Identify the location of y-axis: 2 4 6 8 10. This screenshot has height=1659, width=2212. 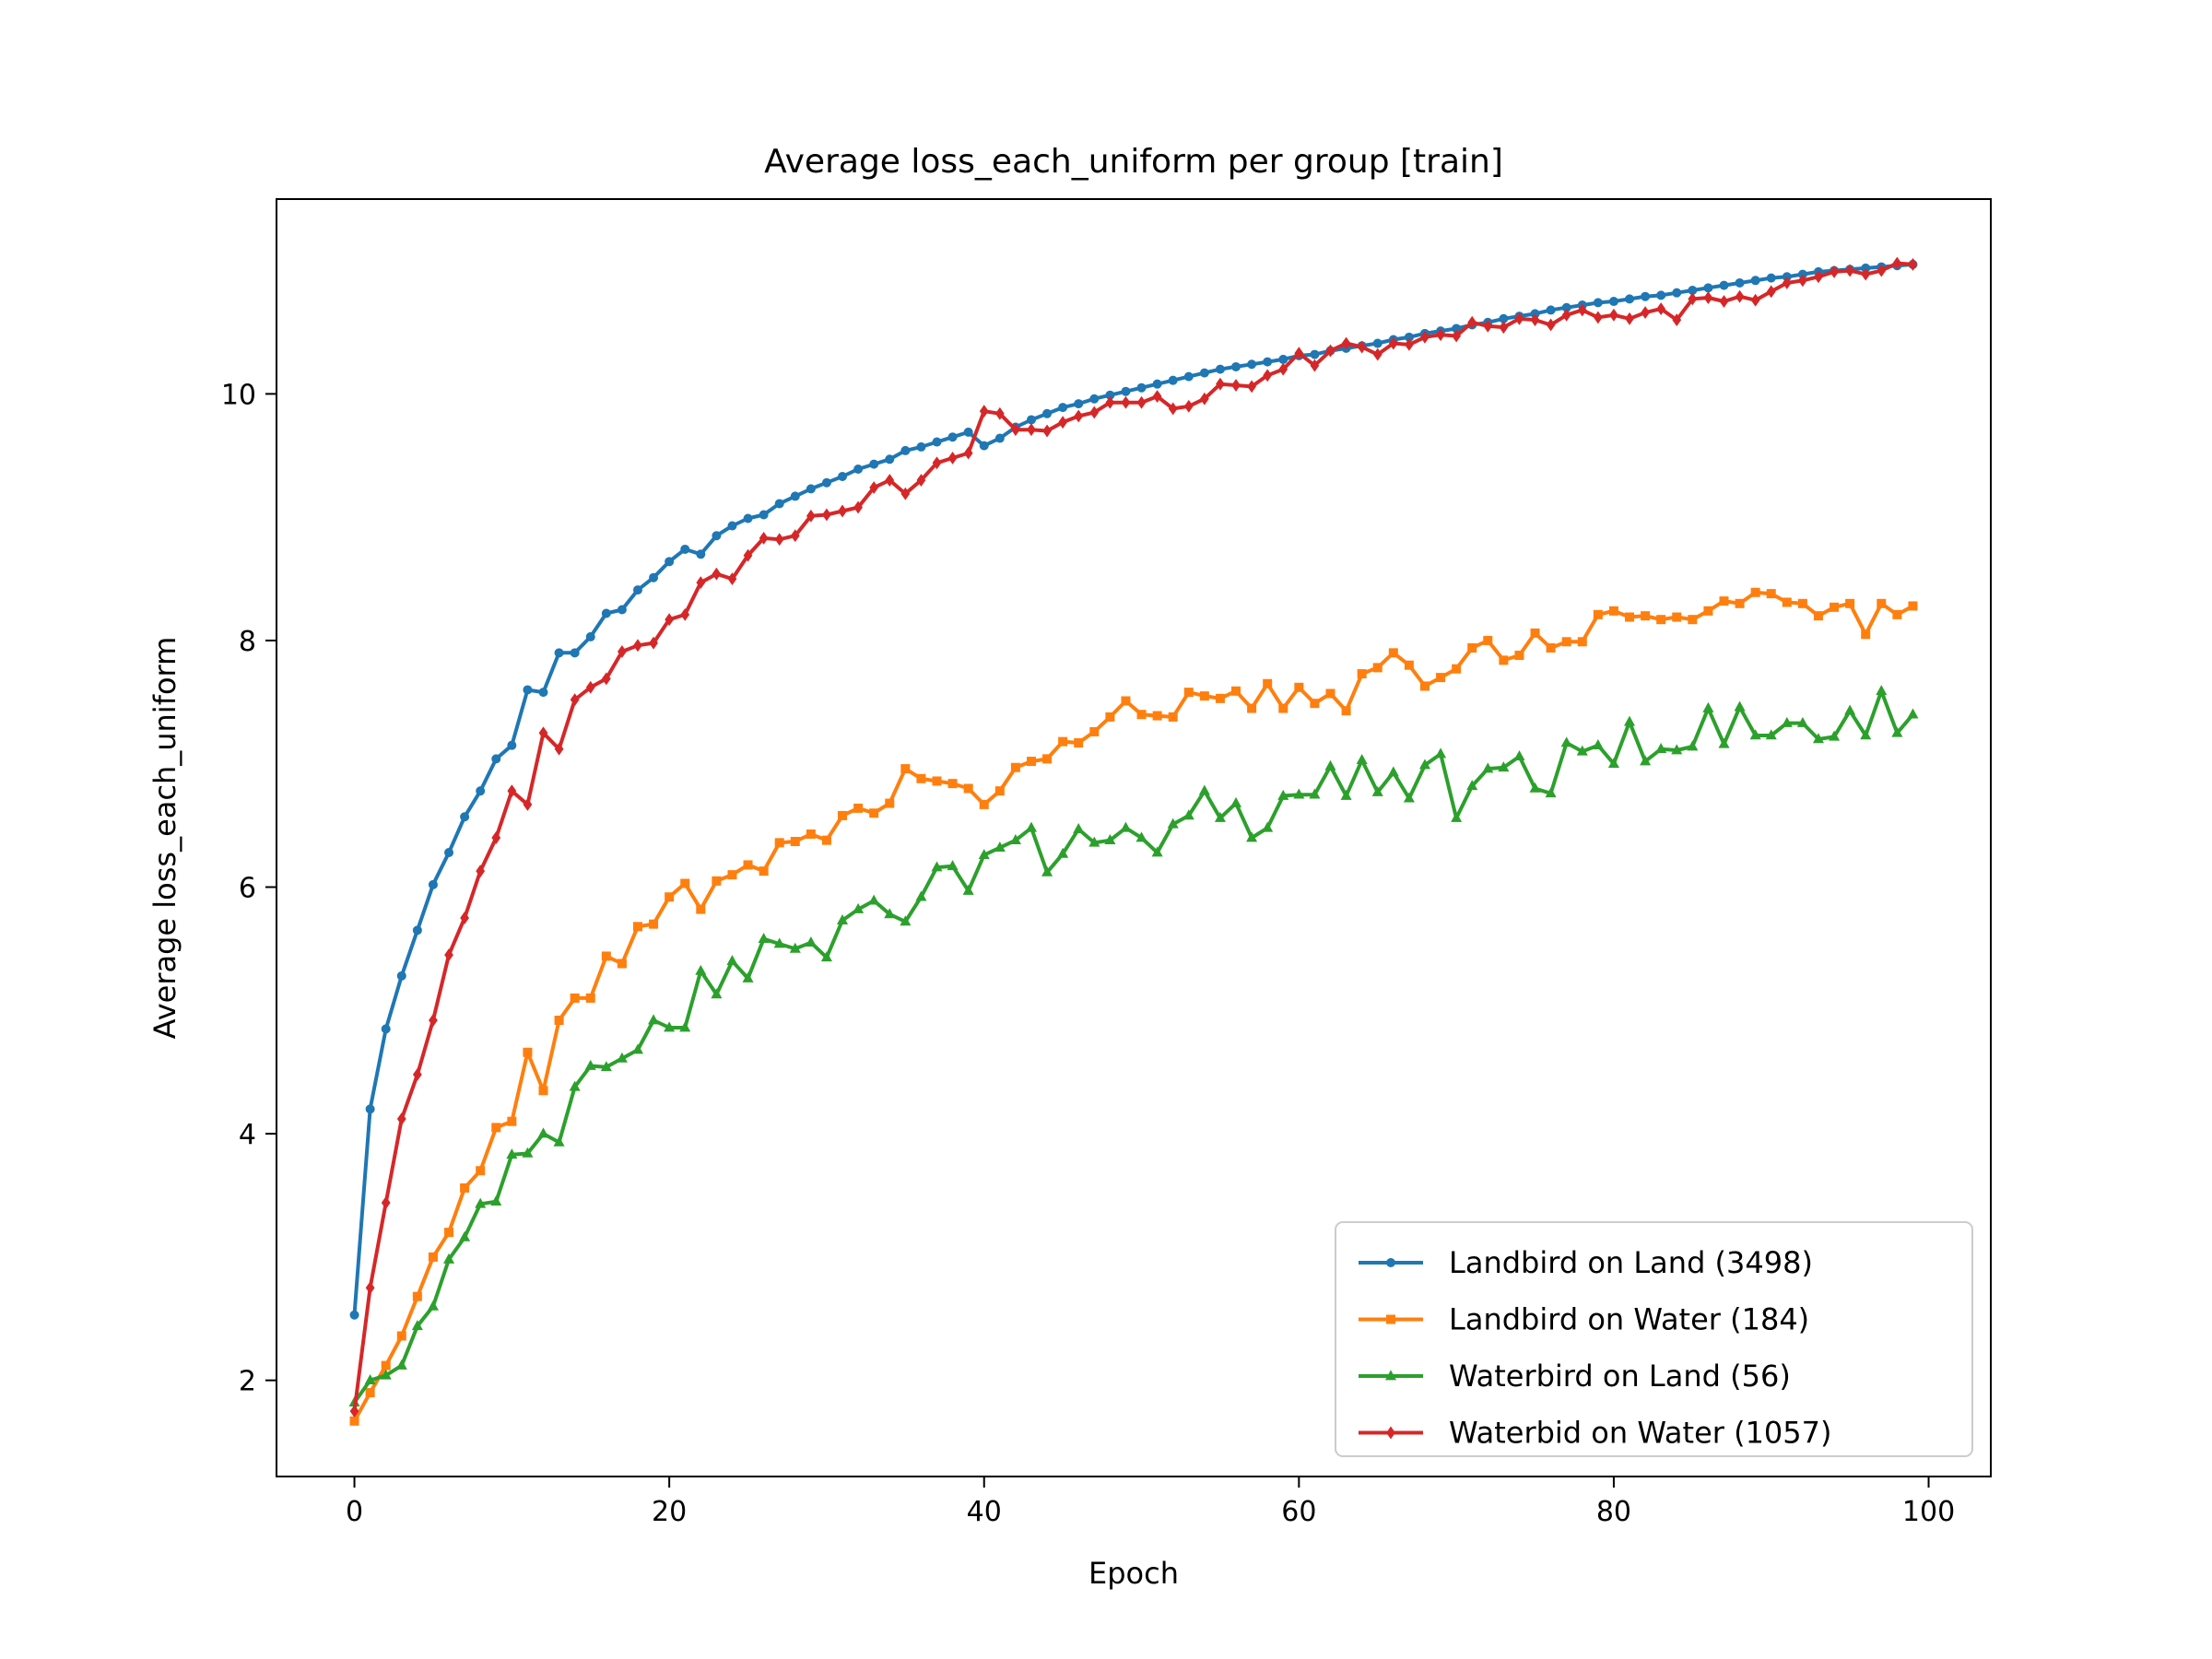
(248, 888).